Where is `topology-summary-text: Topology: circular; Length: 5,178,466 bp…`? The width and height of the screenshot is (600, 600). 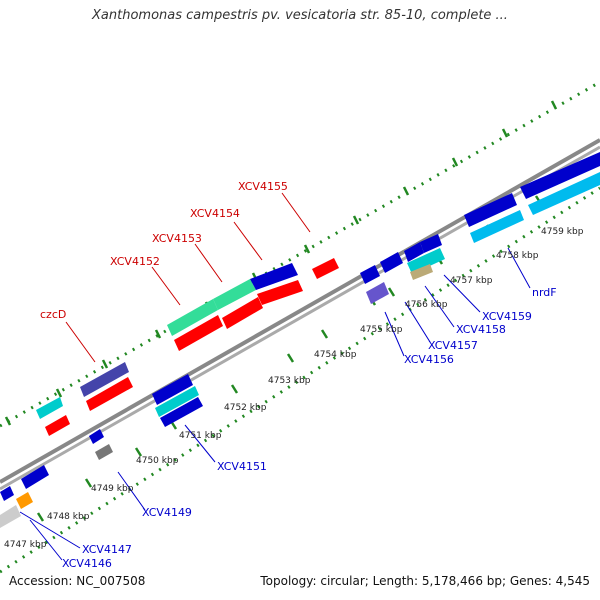
topology-summary-text: Topology: circular; Length: 5,178,466 bp… is located at coordinates (425, 581).